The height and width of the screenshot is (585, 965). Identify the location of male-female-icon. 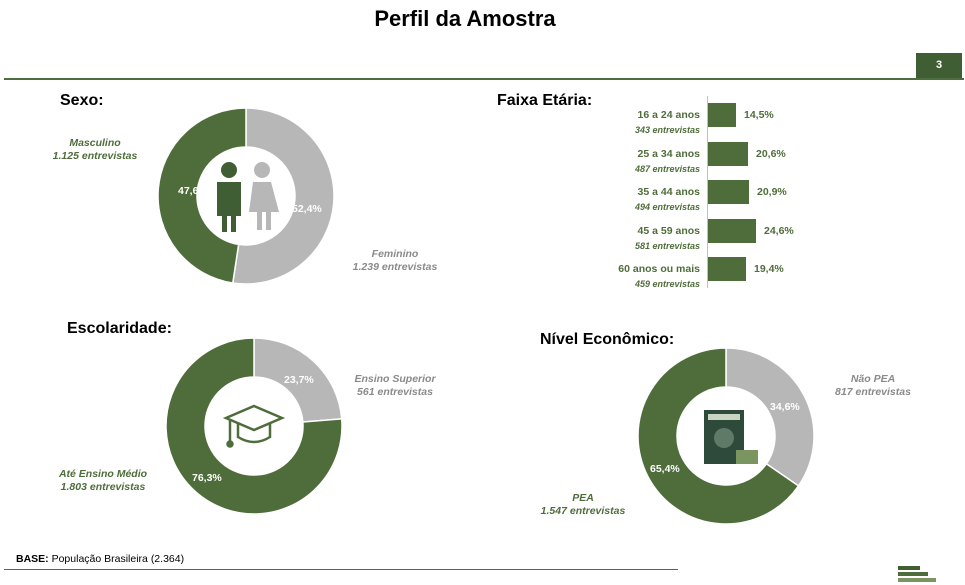
(248, 197).